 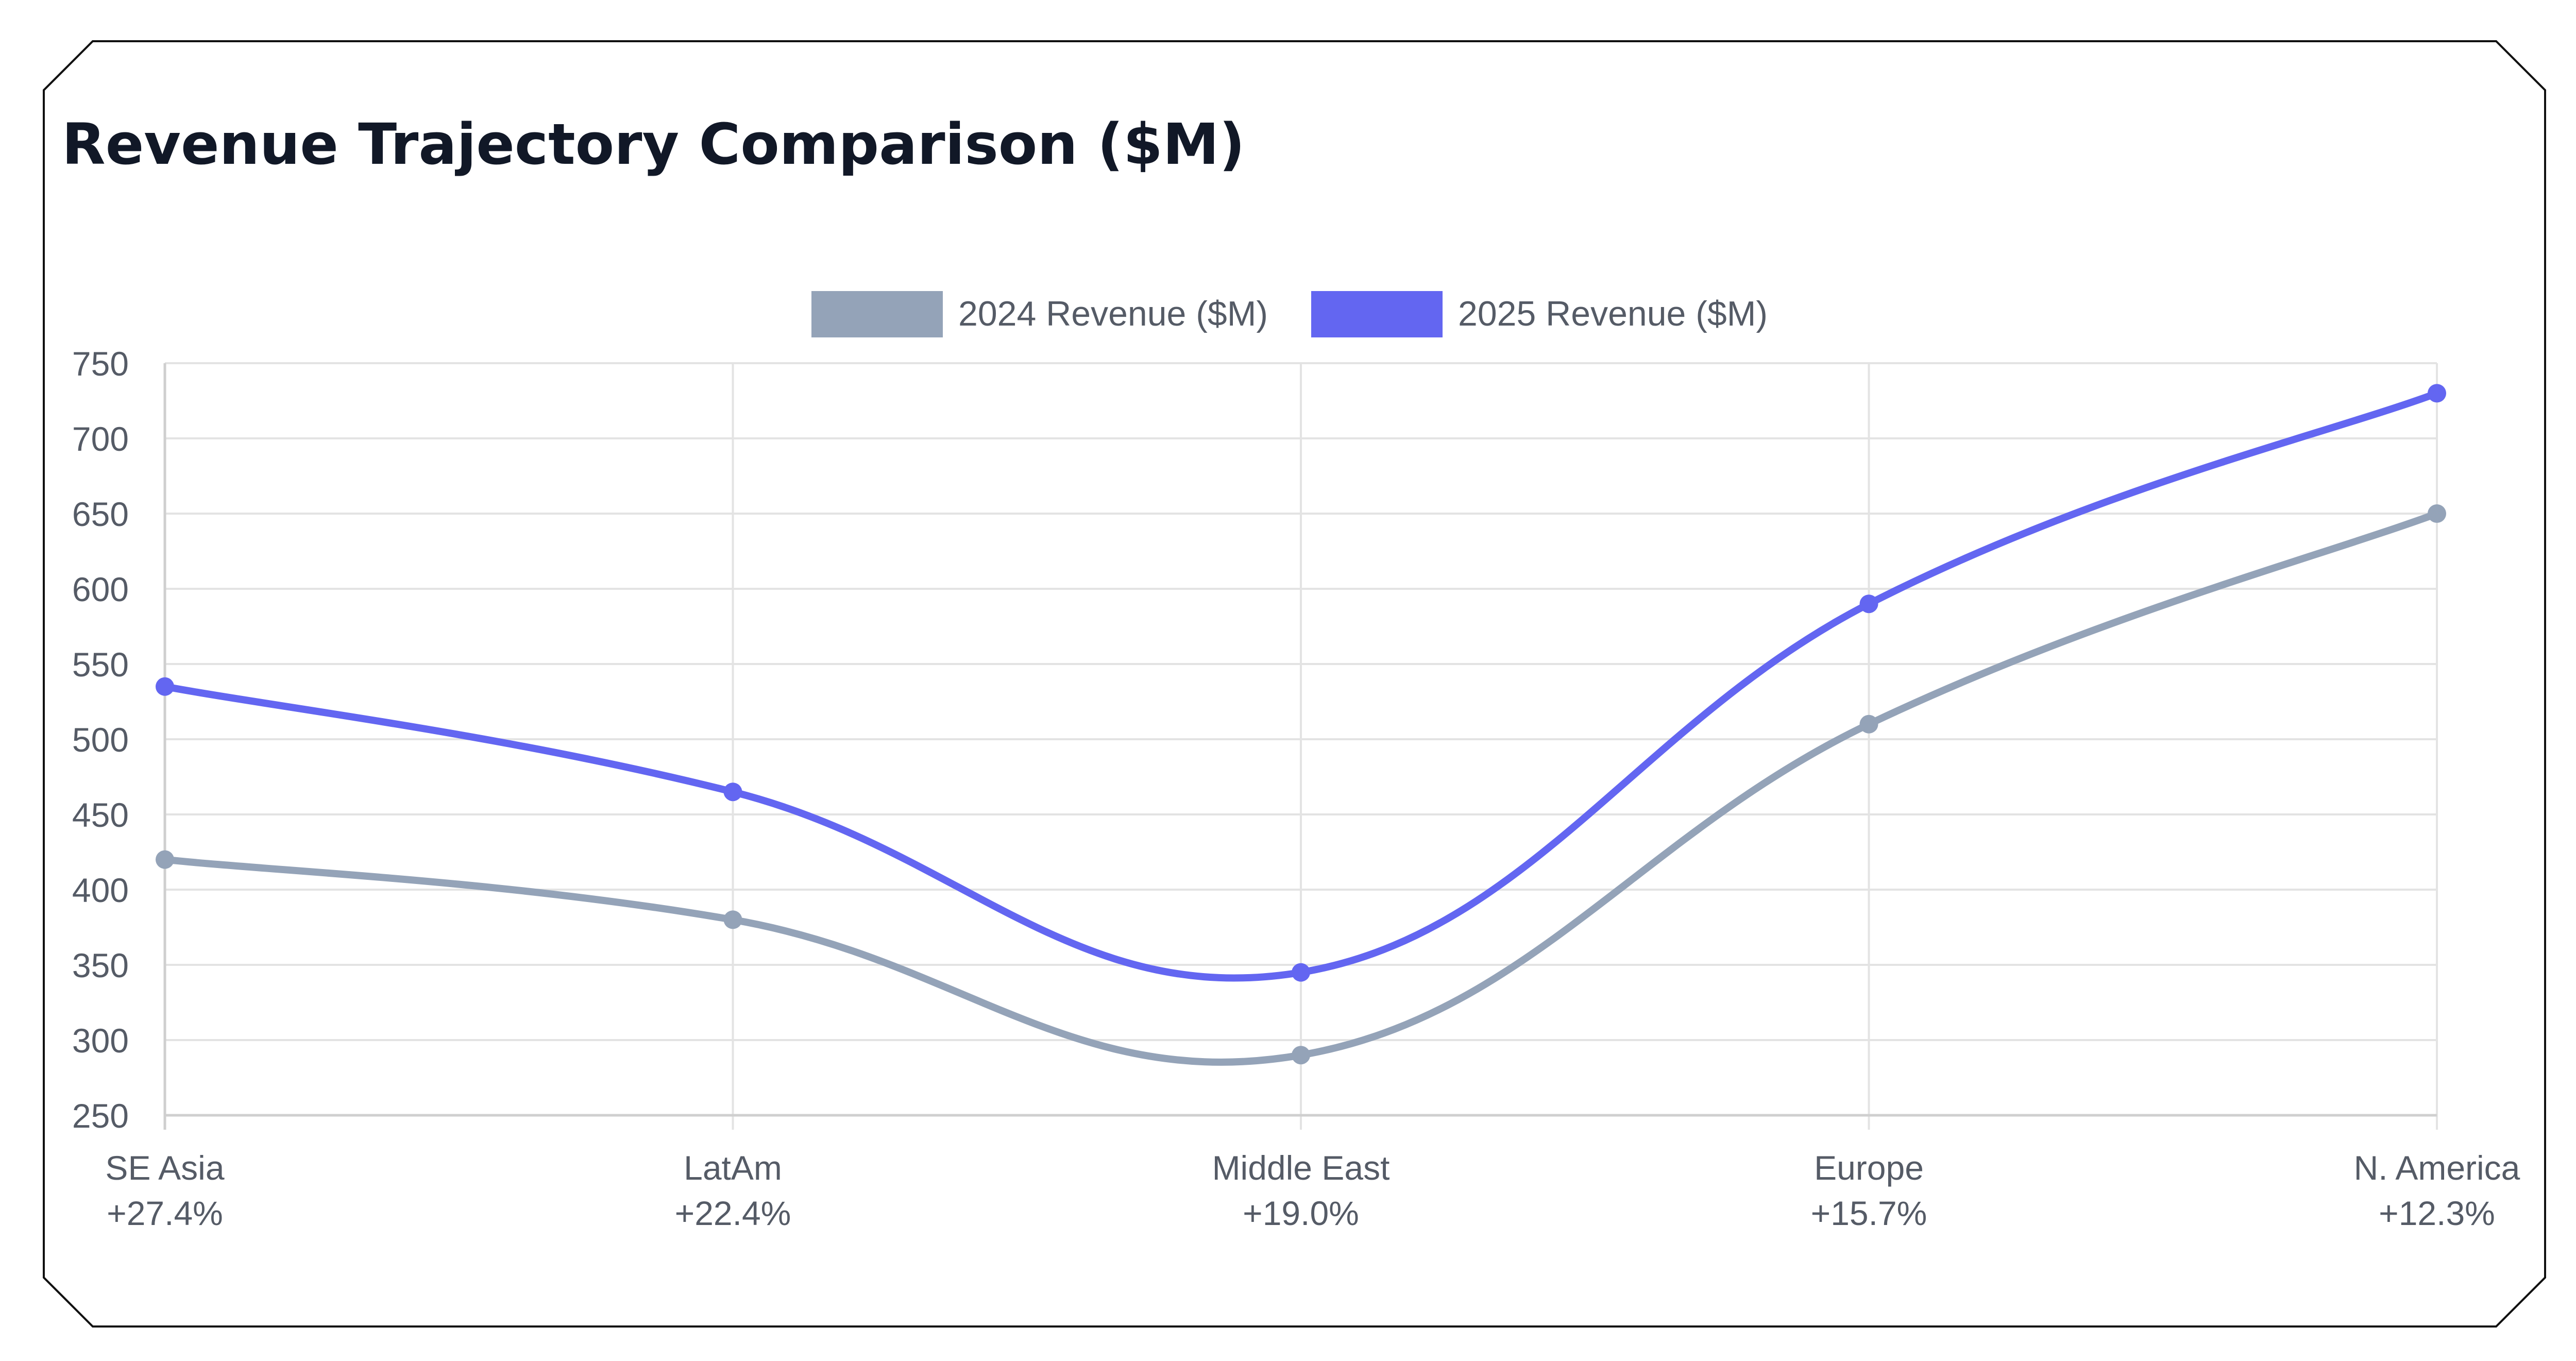 I want to click on x-tick-sublabel: +15.7%, so click(x=1869, y=1213).